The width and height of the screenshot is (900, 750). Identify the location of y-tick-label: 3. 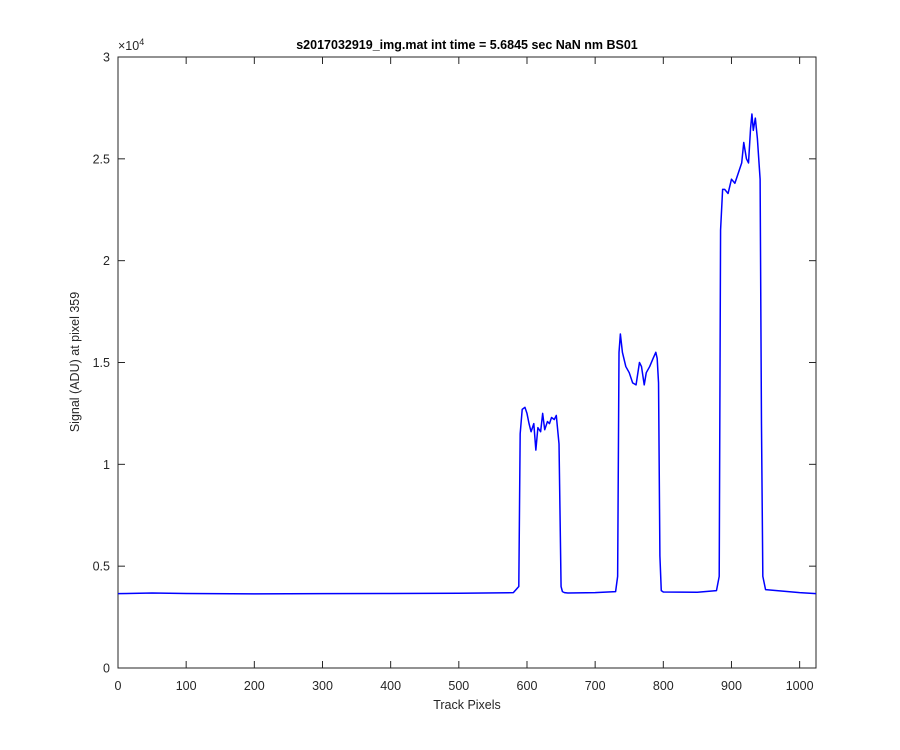
(106, 58).